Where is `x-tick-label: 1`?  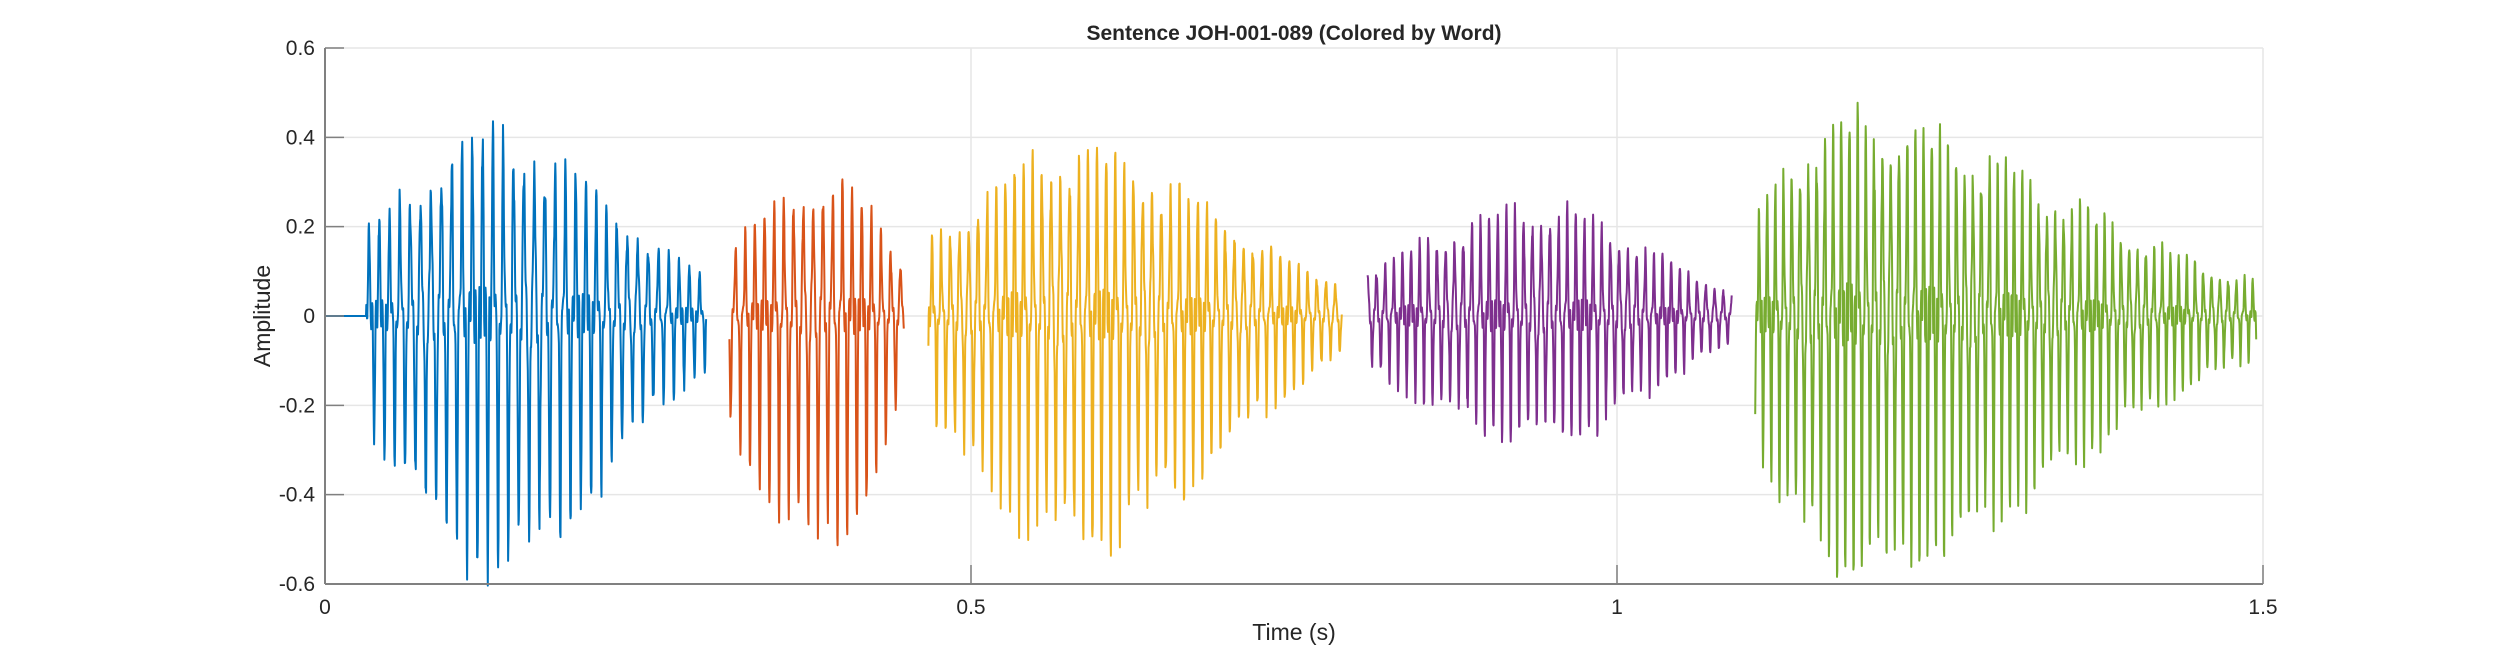 x-tick-label: 1 is located at coordinates (1617, 607).